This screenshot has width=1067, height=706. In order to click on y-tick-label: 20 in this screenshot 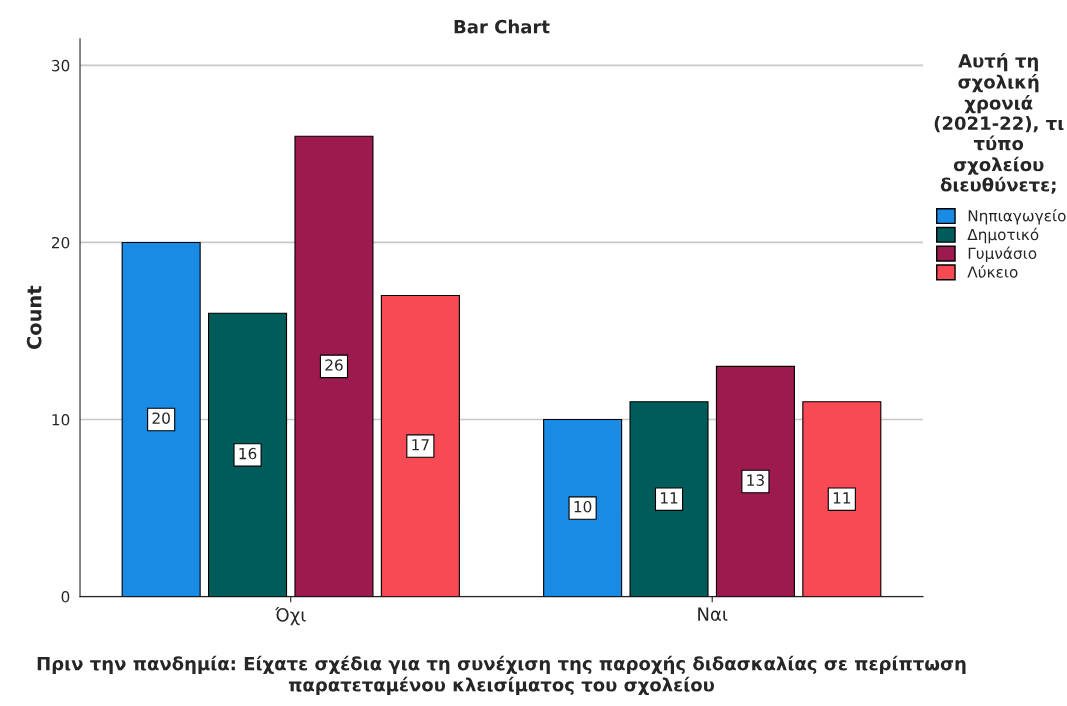, I will do `click(60, 242)`.